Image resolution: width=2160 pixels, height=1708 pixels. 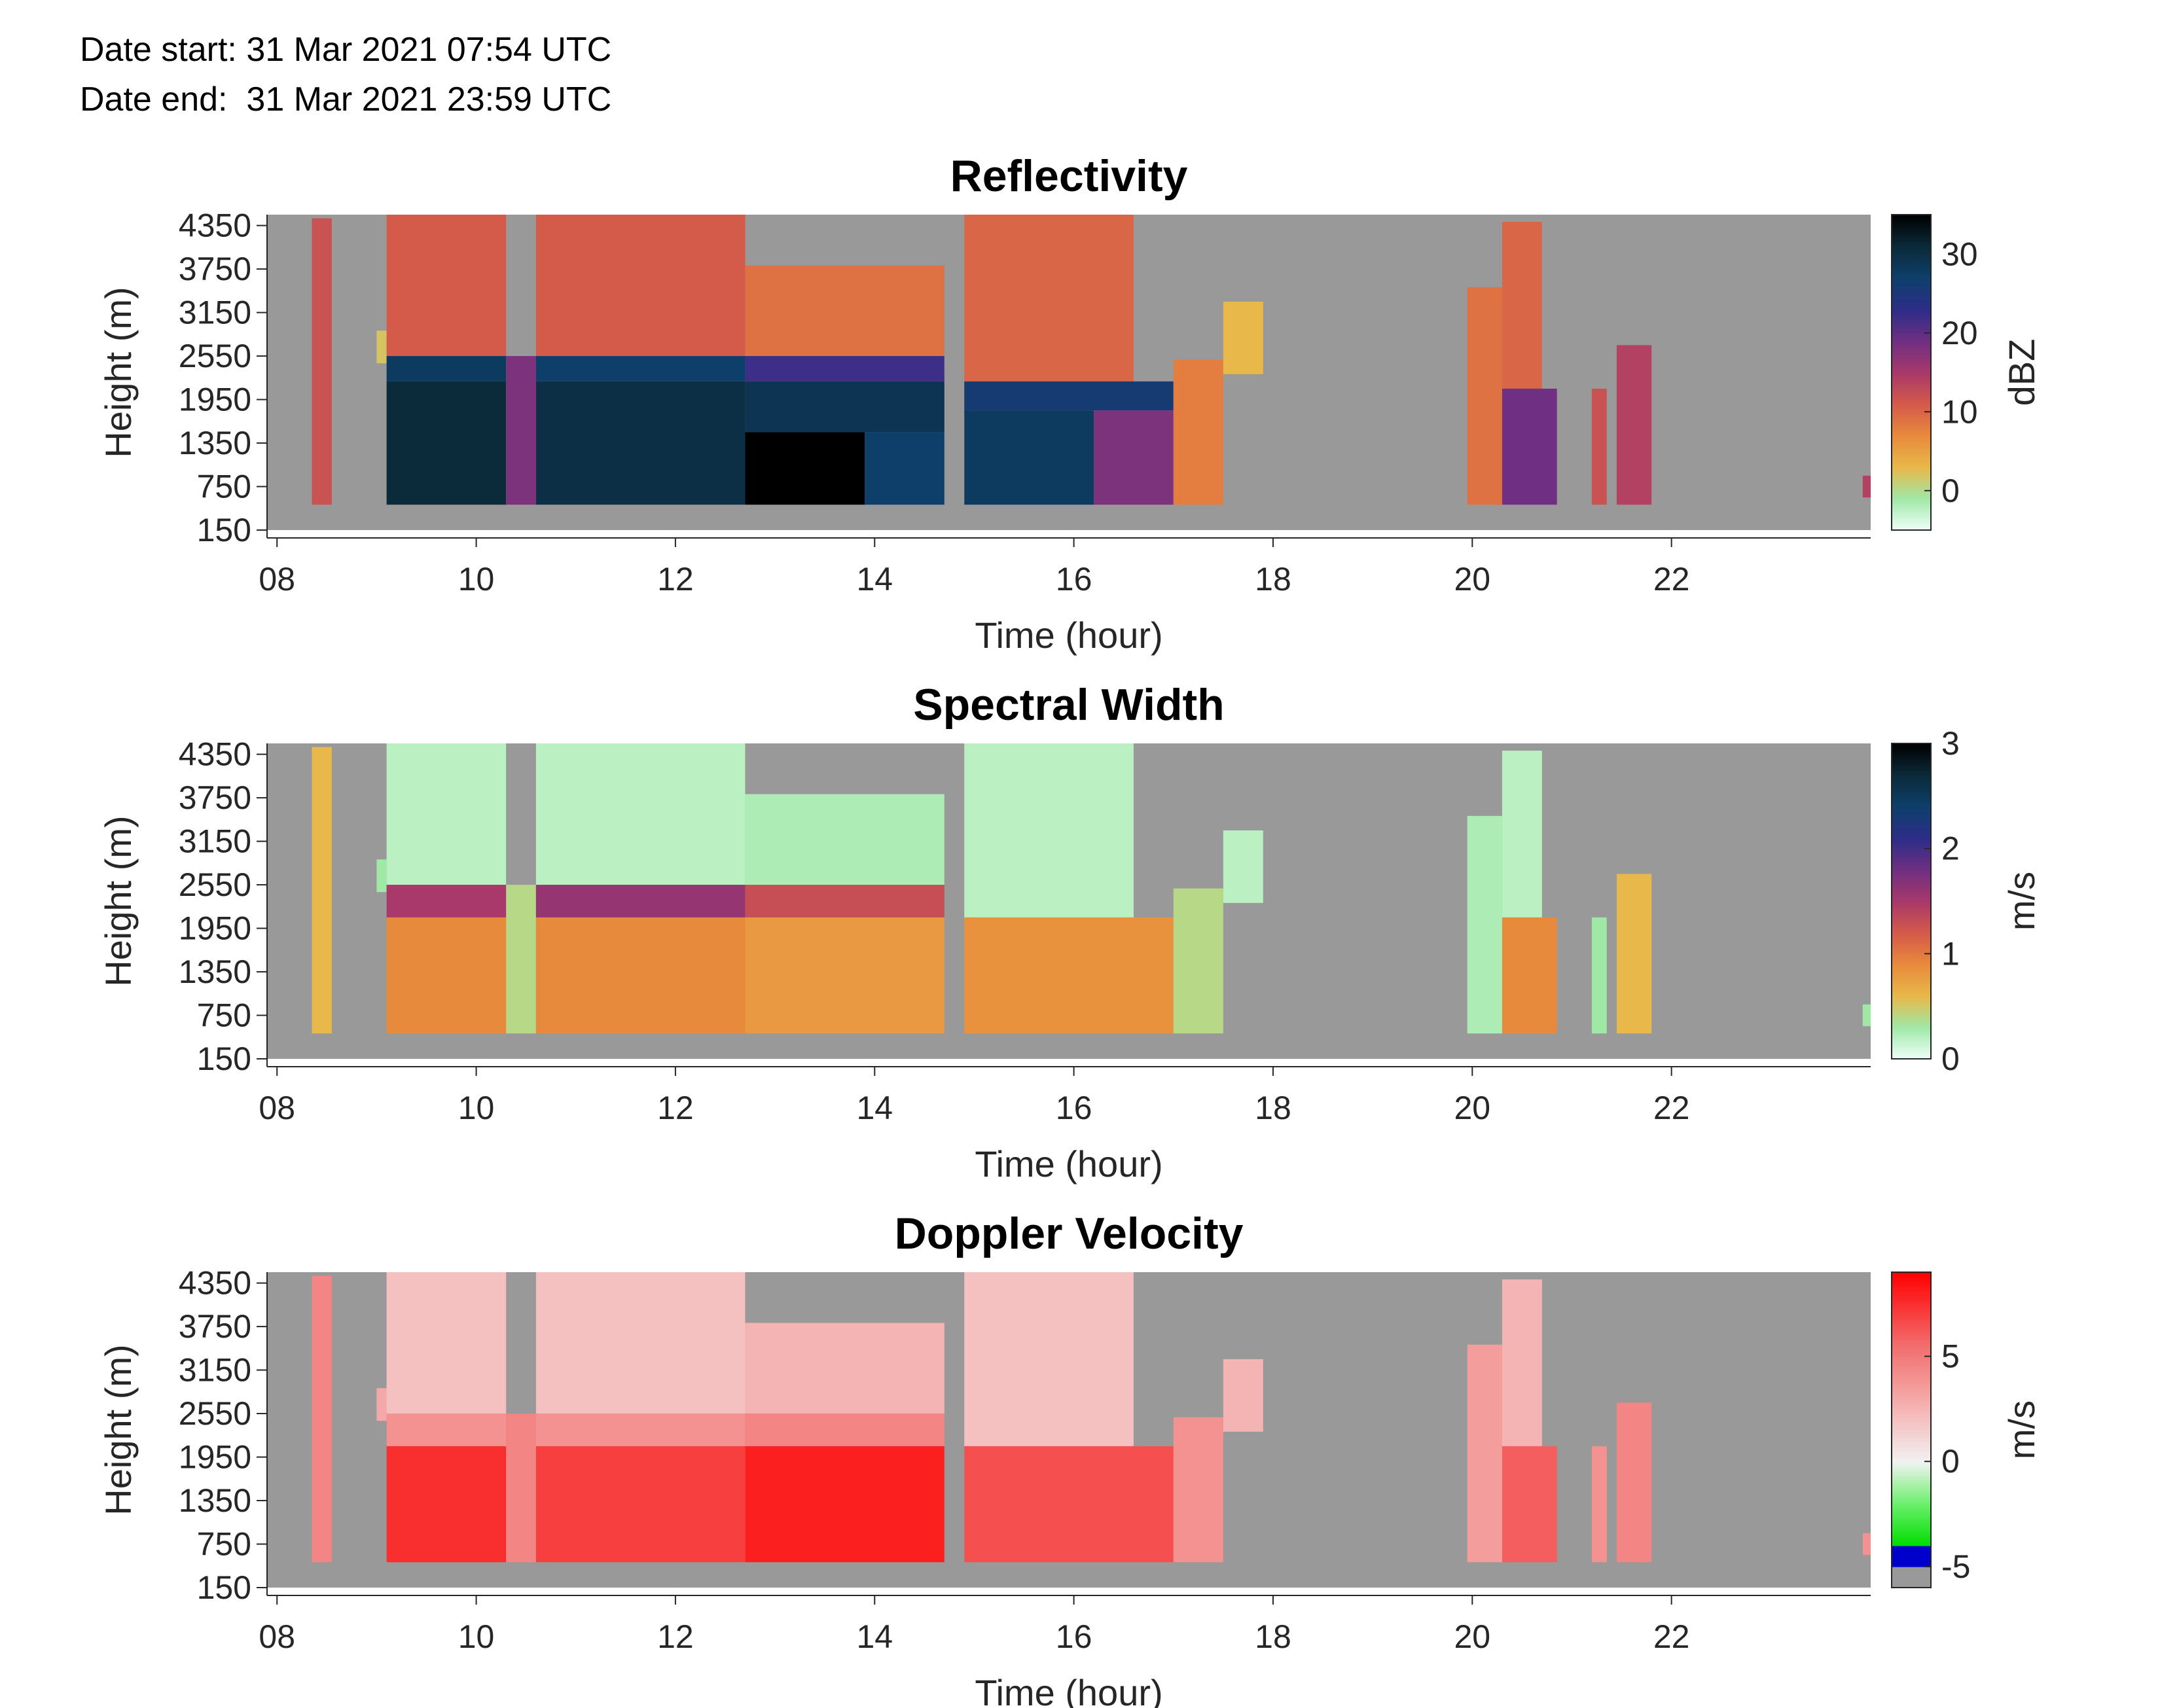 I want to click on x-tick-label: 12, so click(x=675, y=1637).